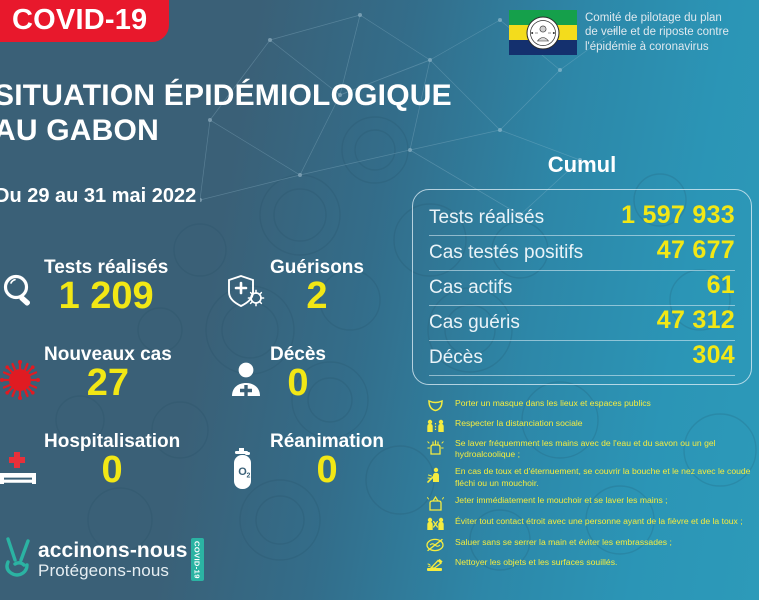 The image size is (759, 600). I want to click on cumul-row: Cas actifs 61, so click(582, 288).